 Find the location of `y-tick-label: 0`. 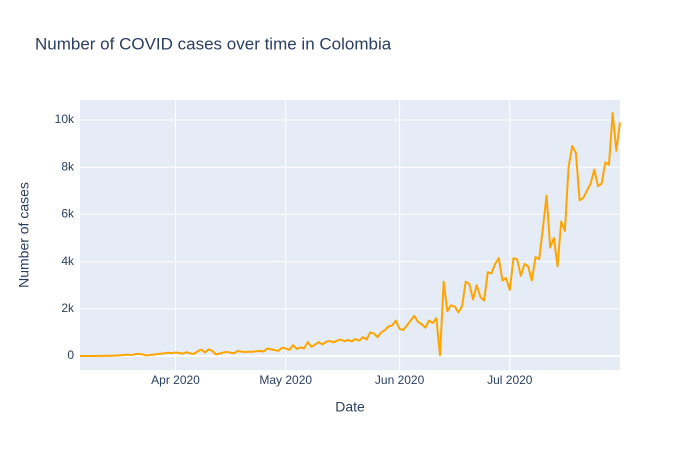

y-tick-label: 0 is located at coordinates (70, 355).